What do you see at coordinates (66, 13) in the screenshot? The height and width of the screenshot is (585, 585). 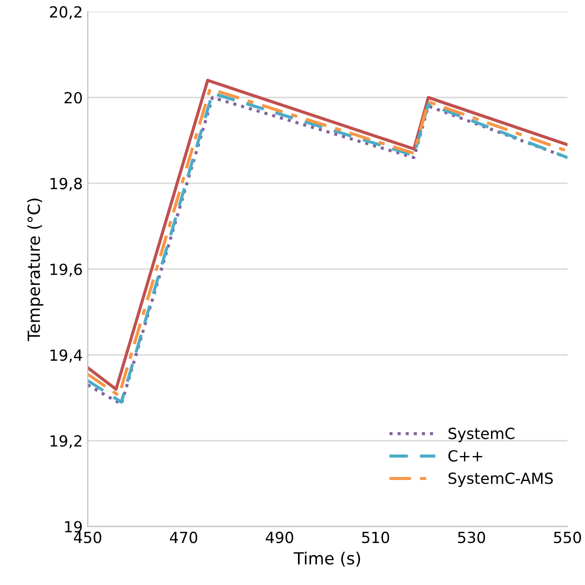 I see `y-tick-label: 20,2` at bounding box center [66, 13].